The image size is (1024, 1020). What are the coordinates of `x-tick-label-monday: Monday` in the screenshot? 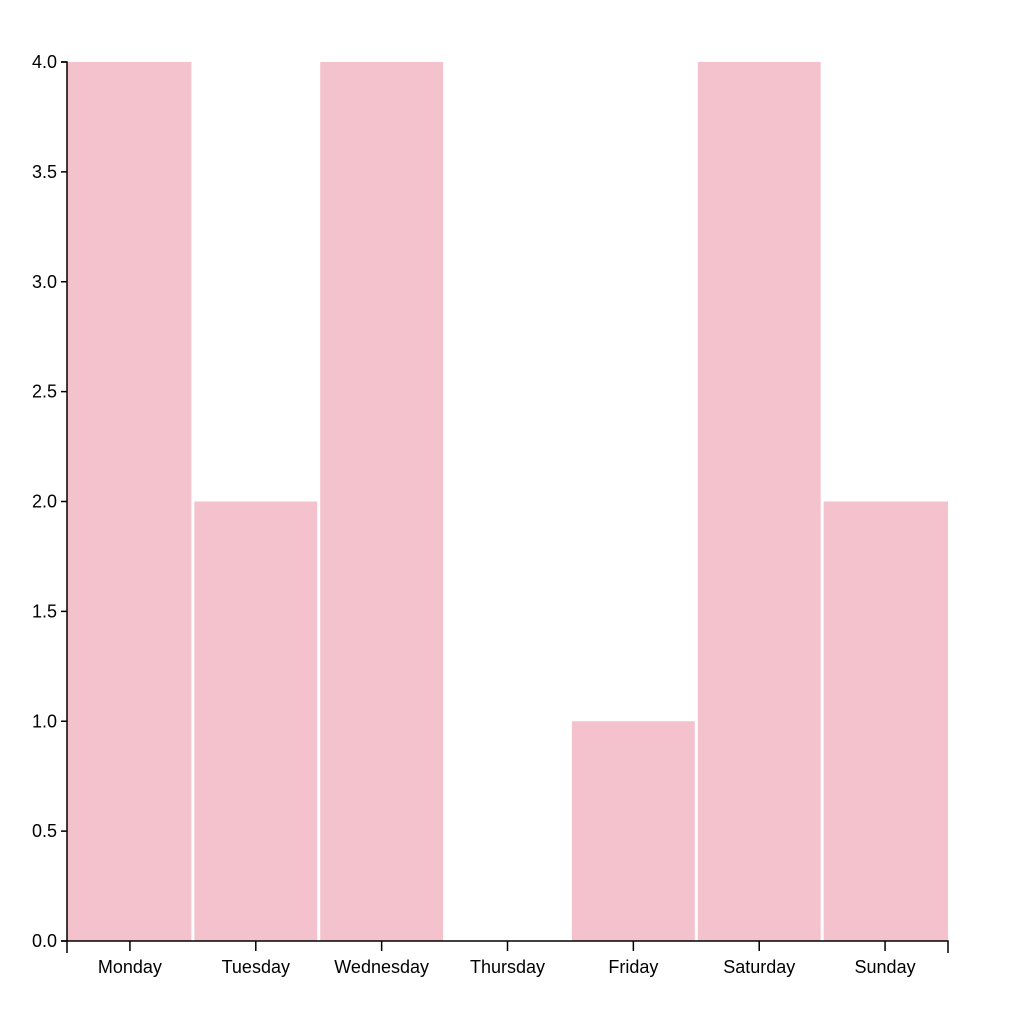 It's located at (130, 967).